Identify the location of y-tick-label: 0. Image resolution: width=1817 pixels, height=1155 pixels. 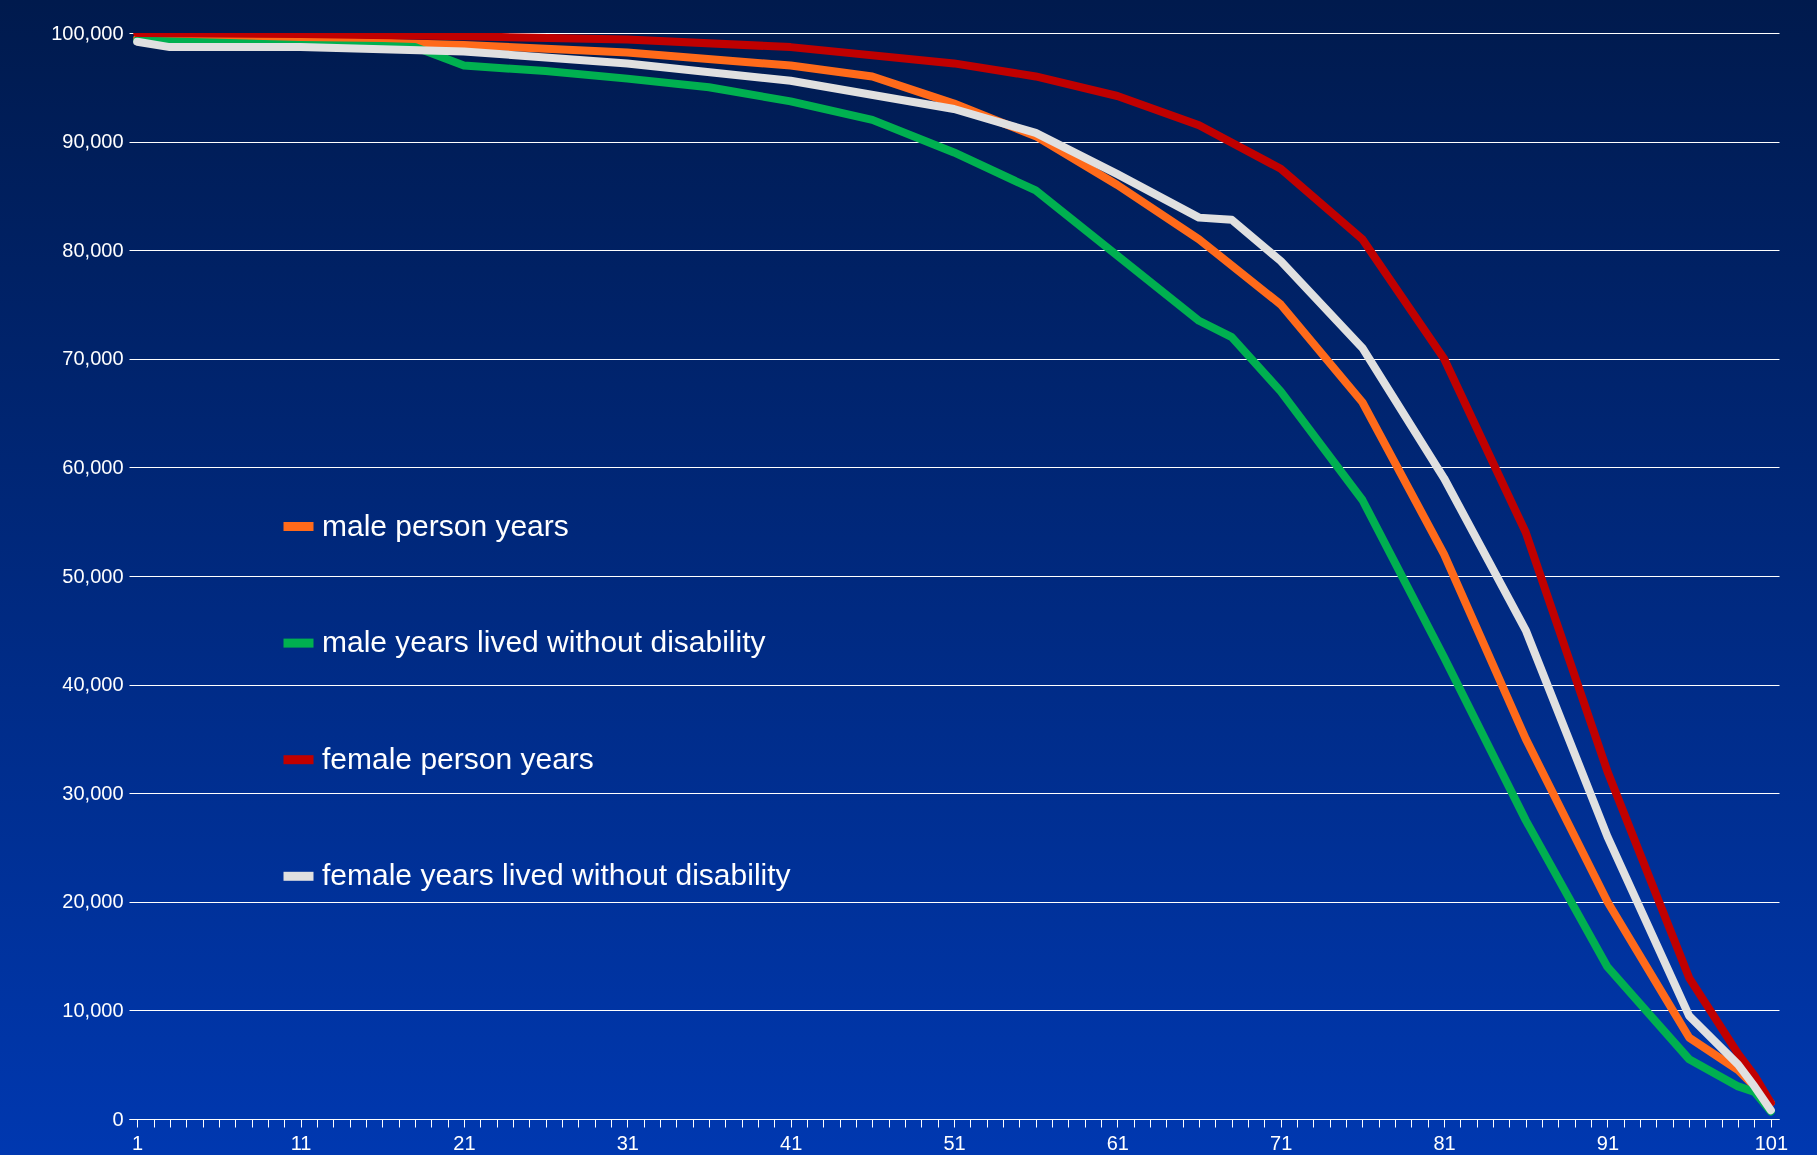
(118, 1118).